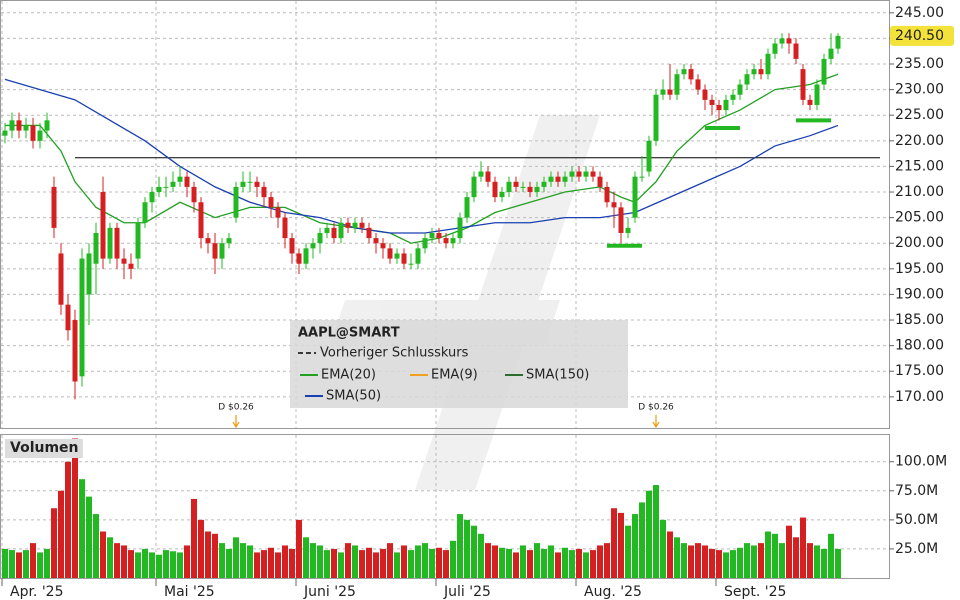 The height and width of the screenshot is (600, 960). Describe the element at coordinates (353, 396) in the screenshot. I see `legend-label: SMA(50)` at that location.